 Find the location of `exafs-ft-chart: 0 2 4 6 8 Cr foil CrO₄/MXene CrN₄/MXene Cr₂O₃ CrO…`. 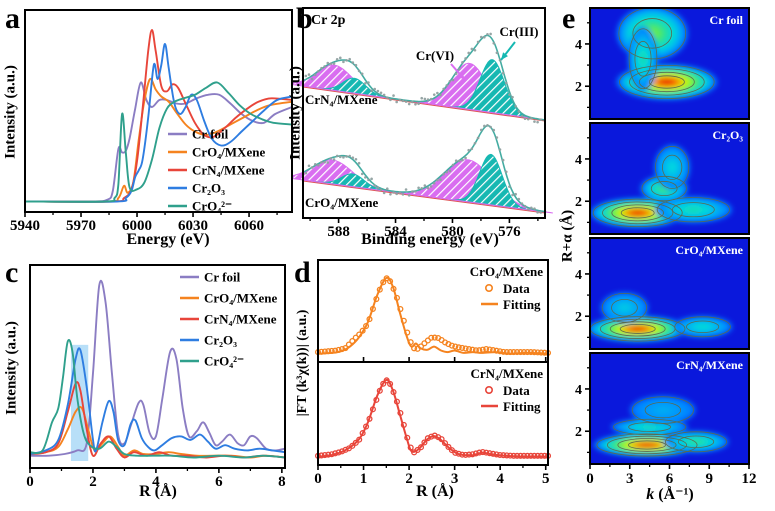

exafs-ft-chart: 0 2 4 6 8 Cr foil CrO₄/MXene CrN₄/MXene Cr₂O₃ CrO… is located at coordinates (156, 377).